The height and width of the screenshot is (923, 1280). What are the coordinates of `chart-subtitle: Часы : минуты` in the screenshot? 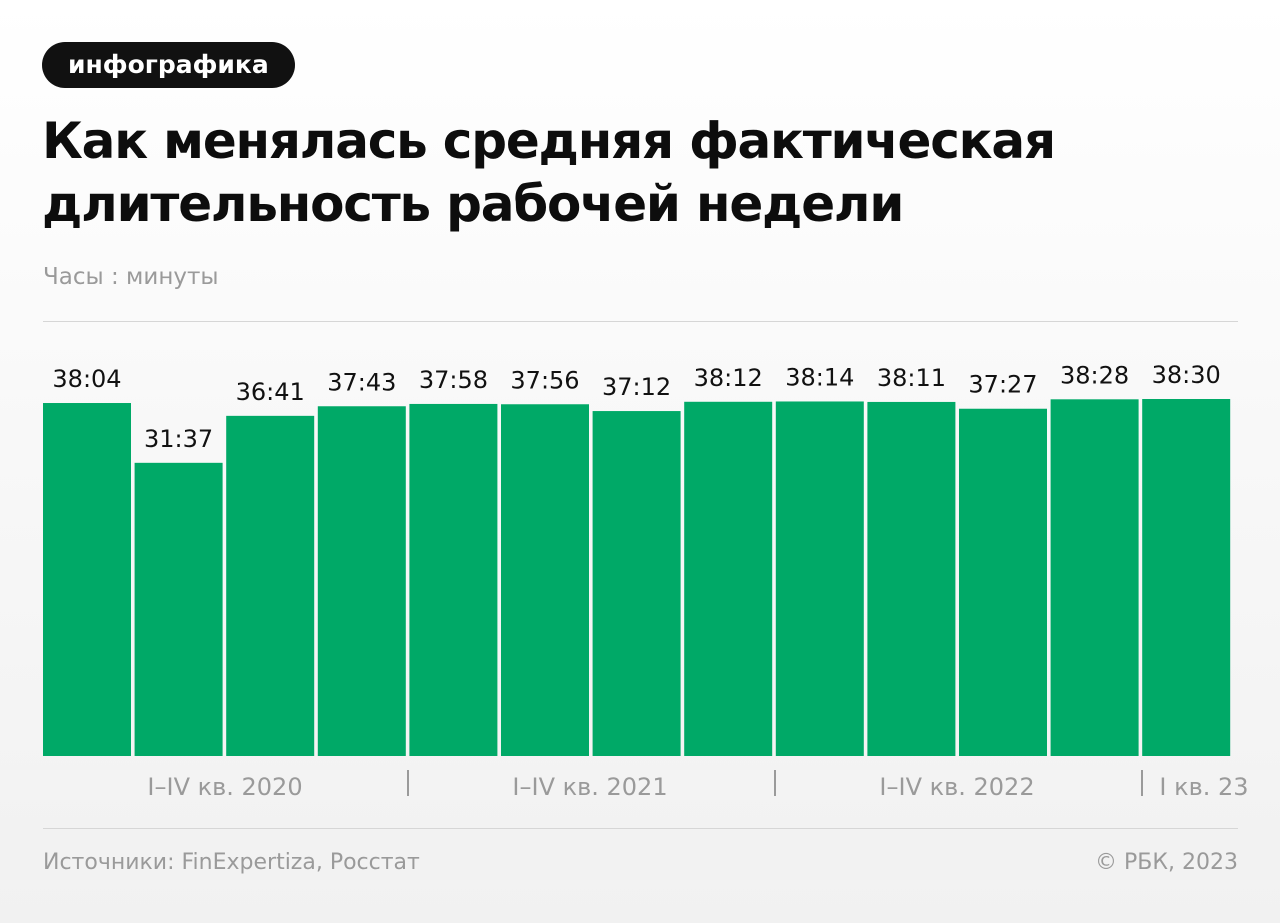 It's located at (131, 277).